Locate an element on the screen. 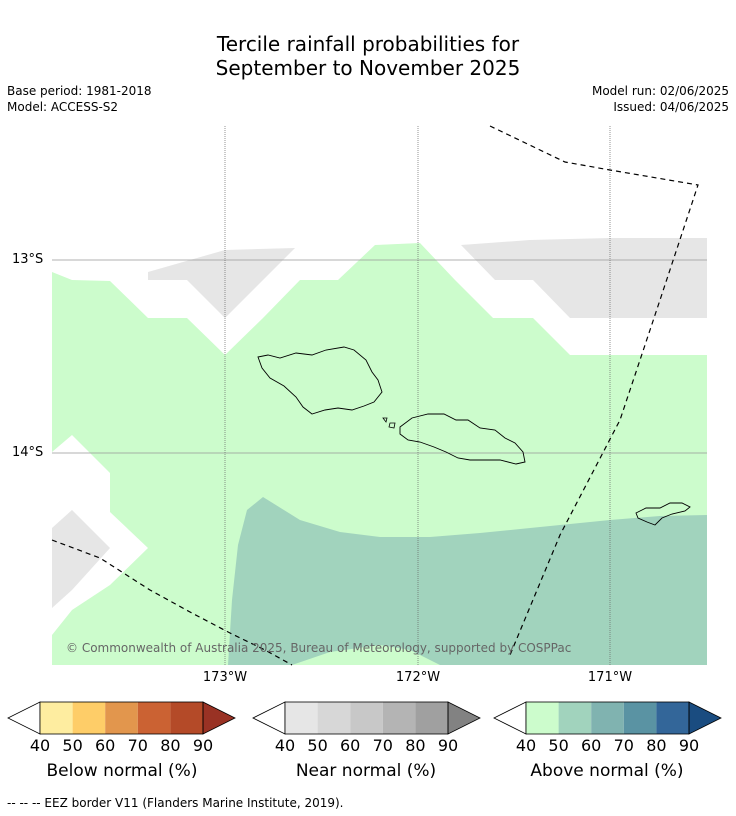 The image size is (736, 816). colorbar-near-tick: 90 is located at coordinates (448, 745).